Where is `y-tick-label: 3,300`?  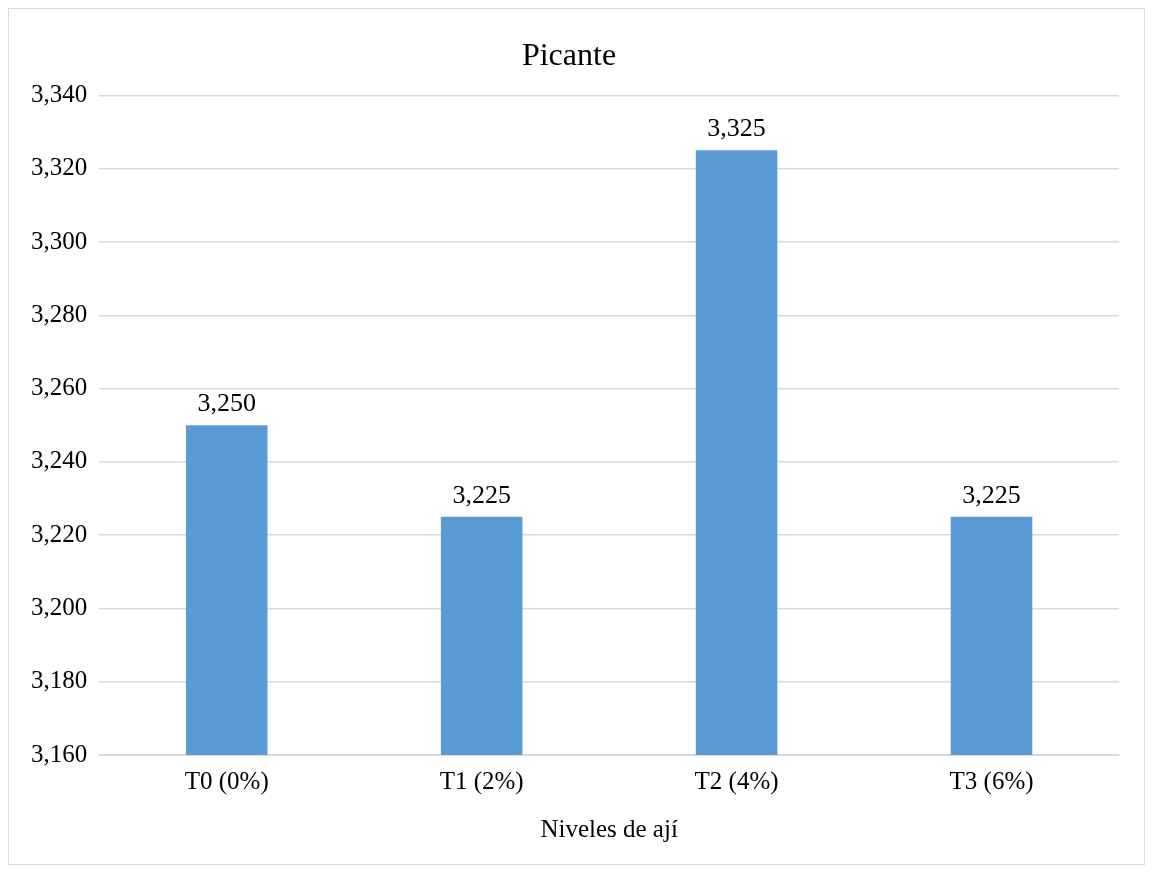 y-tick-label: 3,300 is located at coordinates (59, 240).